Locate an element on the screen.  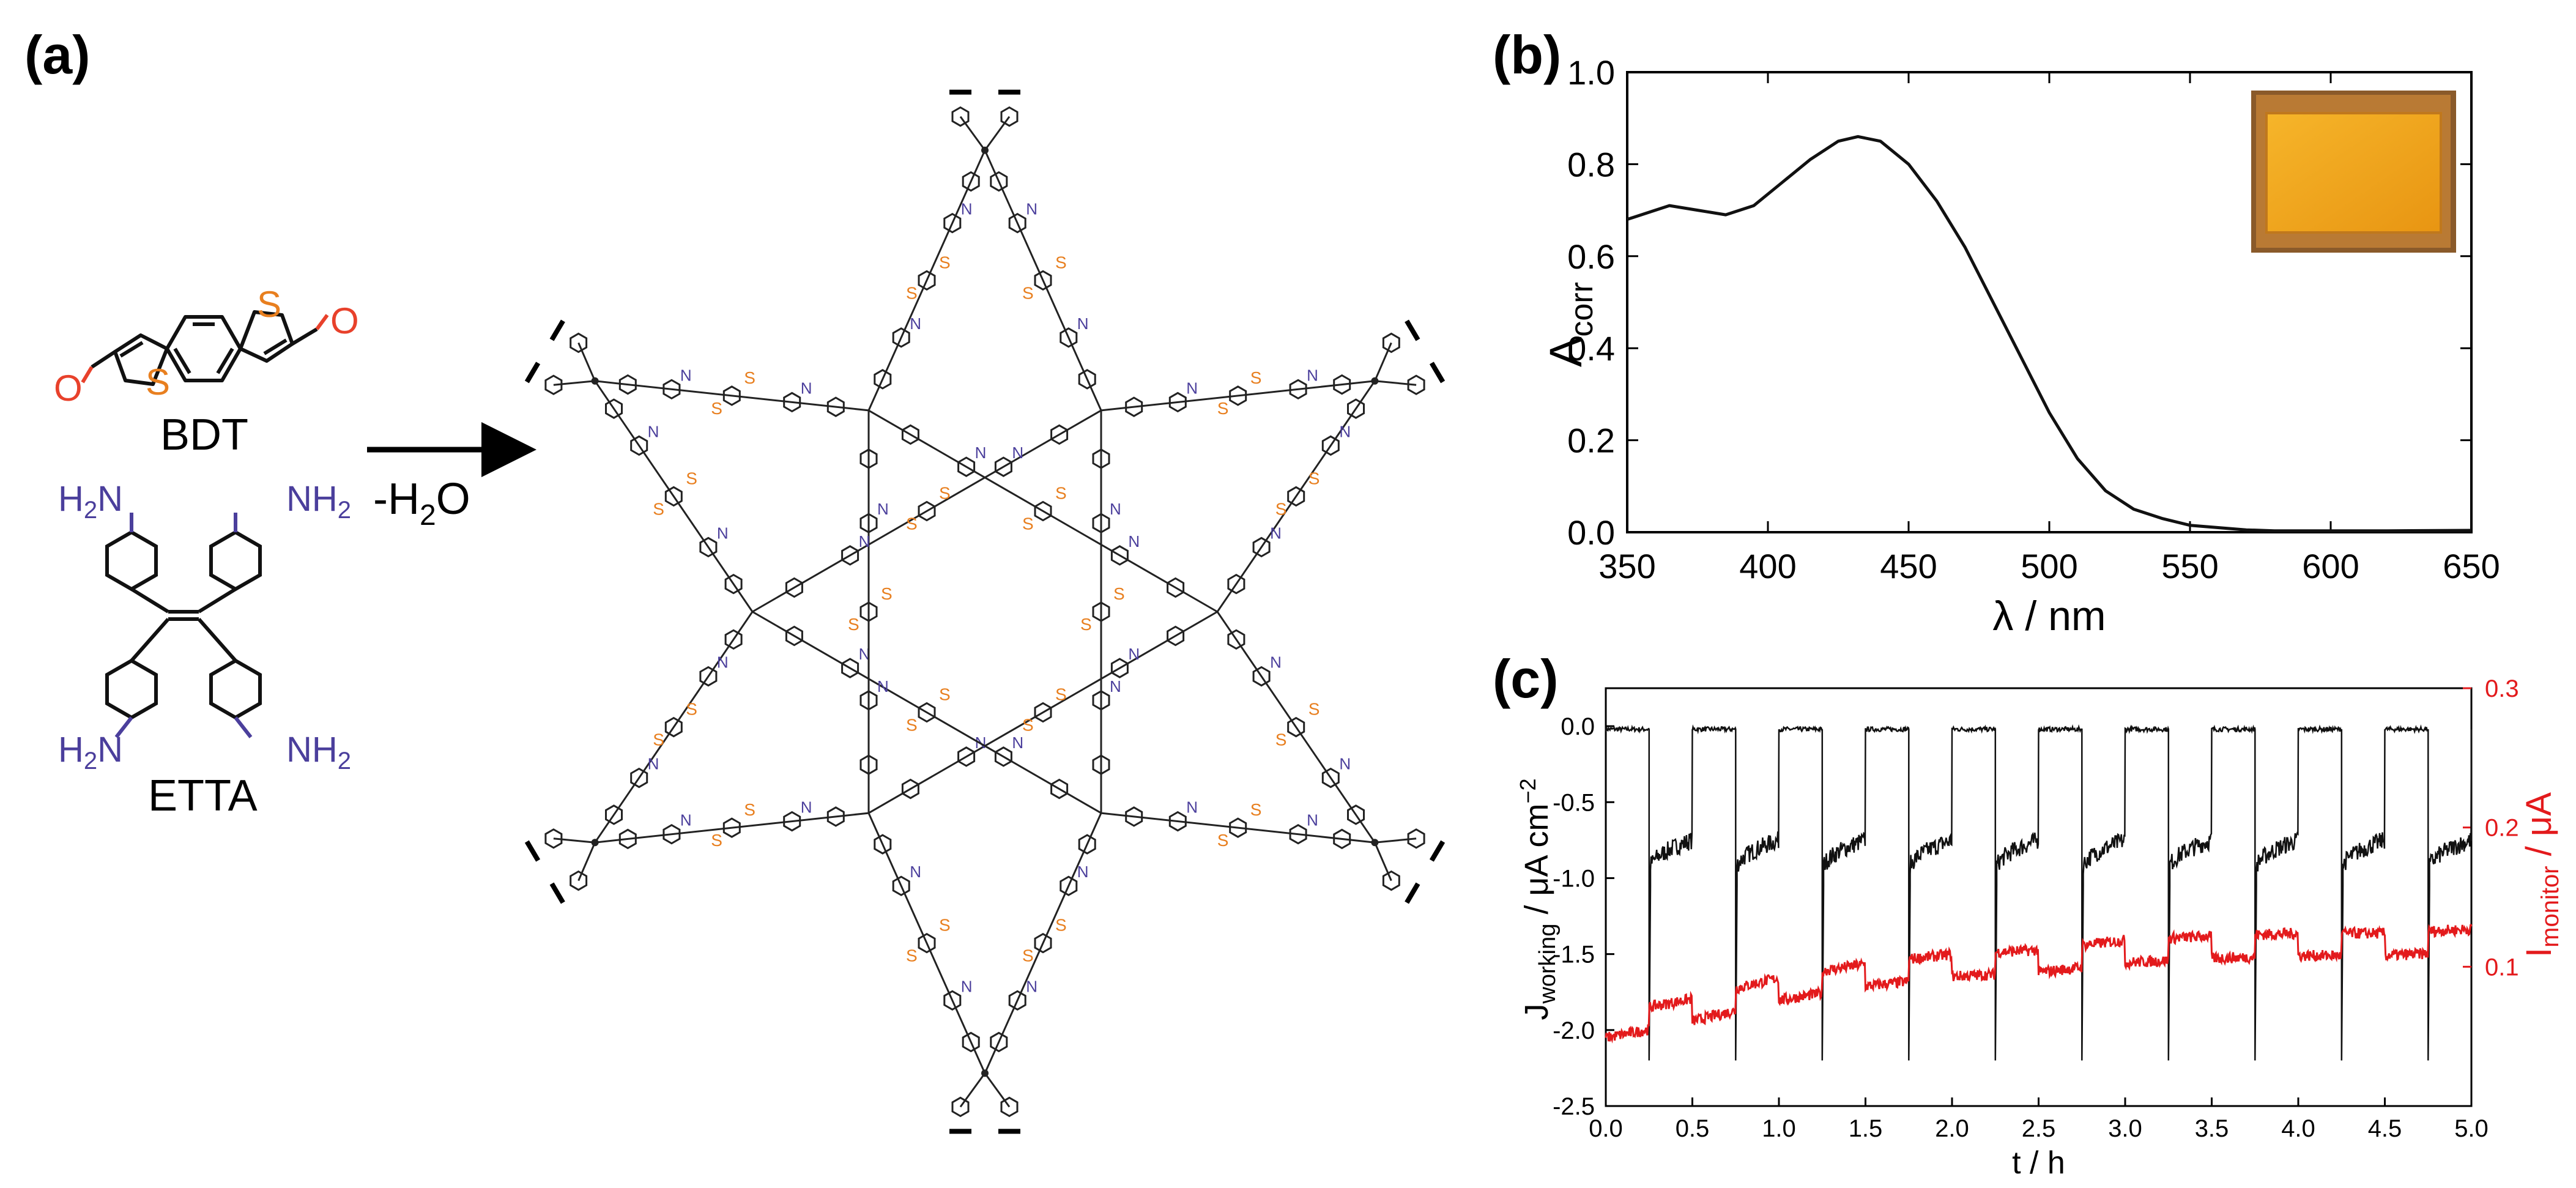
framework-node is located at coordinates (985, 150).